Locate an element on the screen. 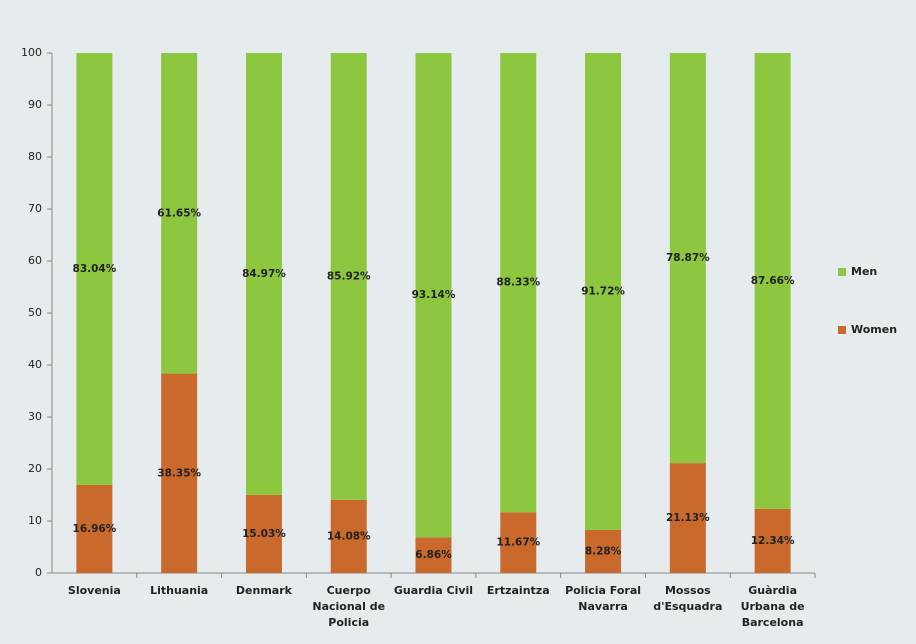  value-label: 85.92% is located at coordinates (349, 276).